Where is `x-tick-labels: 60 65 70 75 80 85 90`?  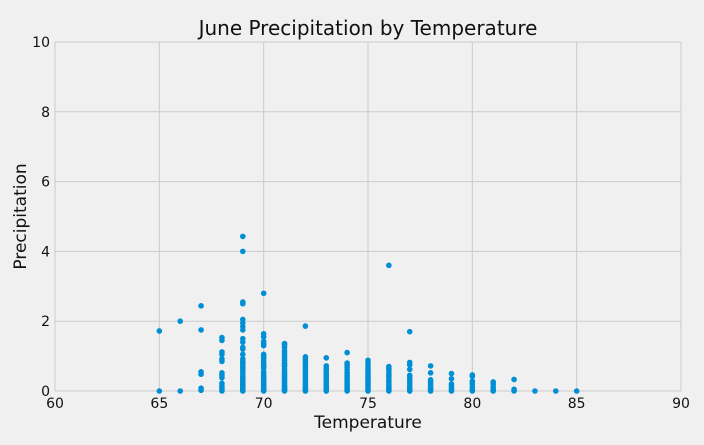
x-tick-labels: 60 65 70 75 80 85 90 is located at coordinates (368, 404).